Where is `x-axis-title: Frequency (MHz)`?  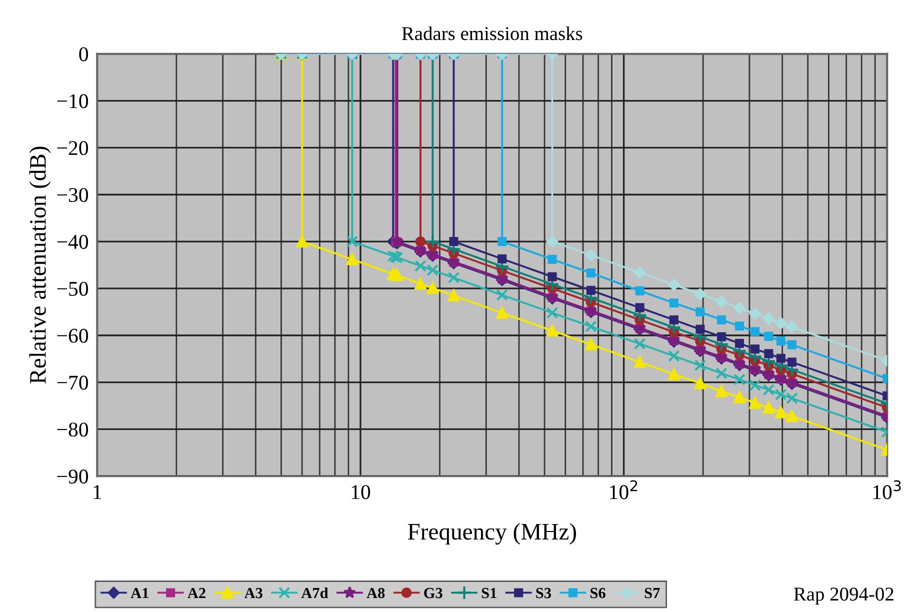 x-axis-title: Frequency (MHz) is located at coordinates (492, 534).